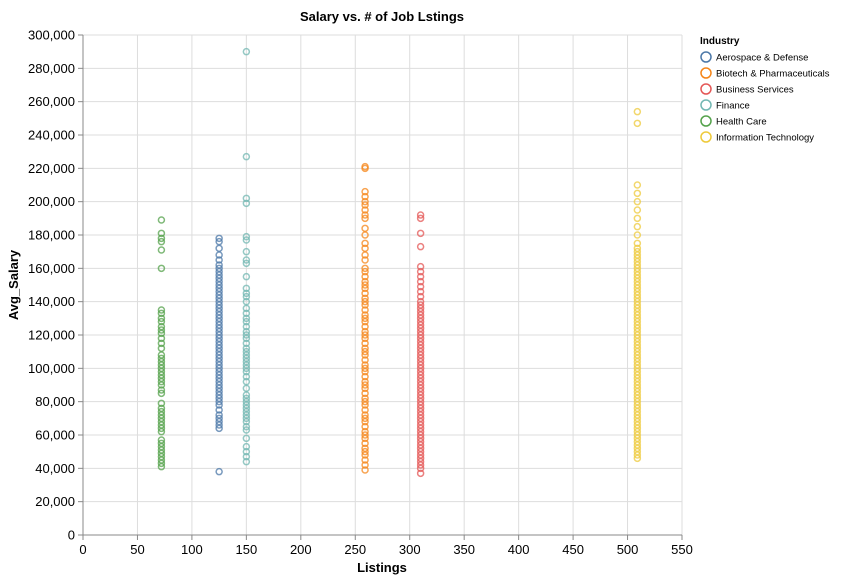 This screenshot has height=585, width=847. Describe the element at coordinates (733, 121) in the screenshot. I see `legend-item: Health Care` at that location.